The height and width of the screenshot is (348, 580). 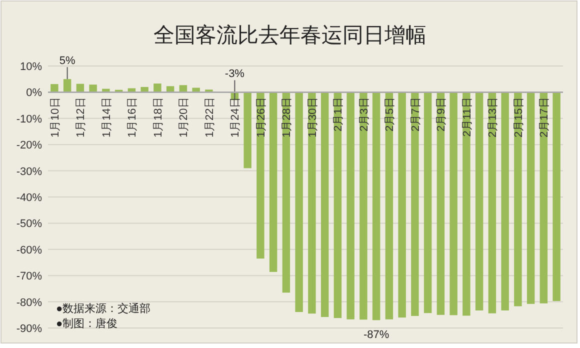 I want to click on annotation: ●数据来源：交通部, so click(x=103, y=308).